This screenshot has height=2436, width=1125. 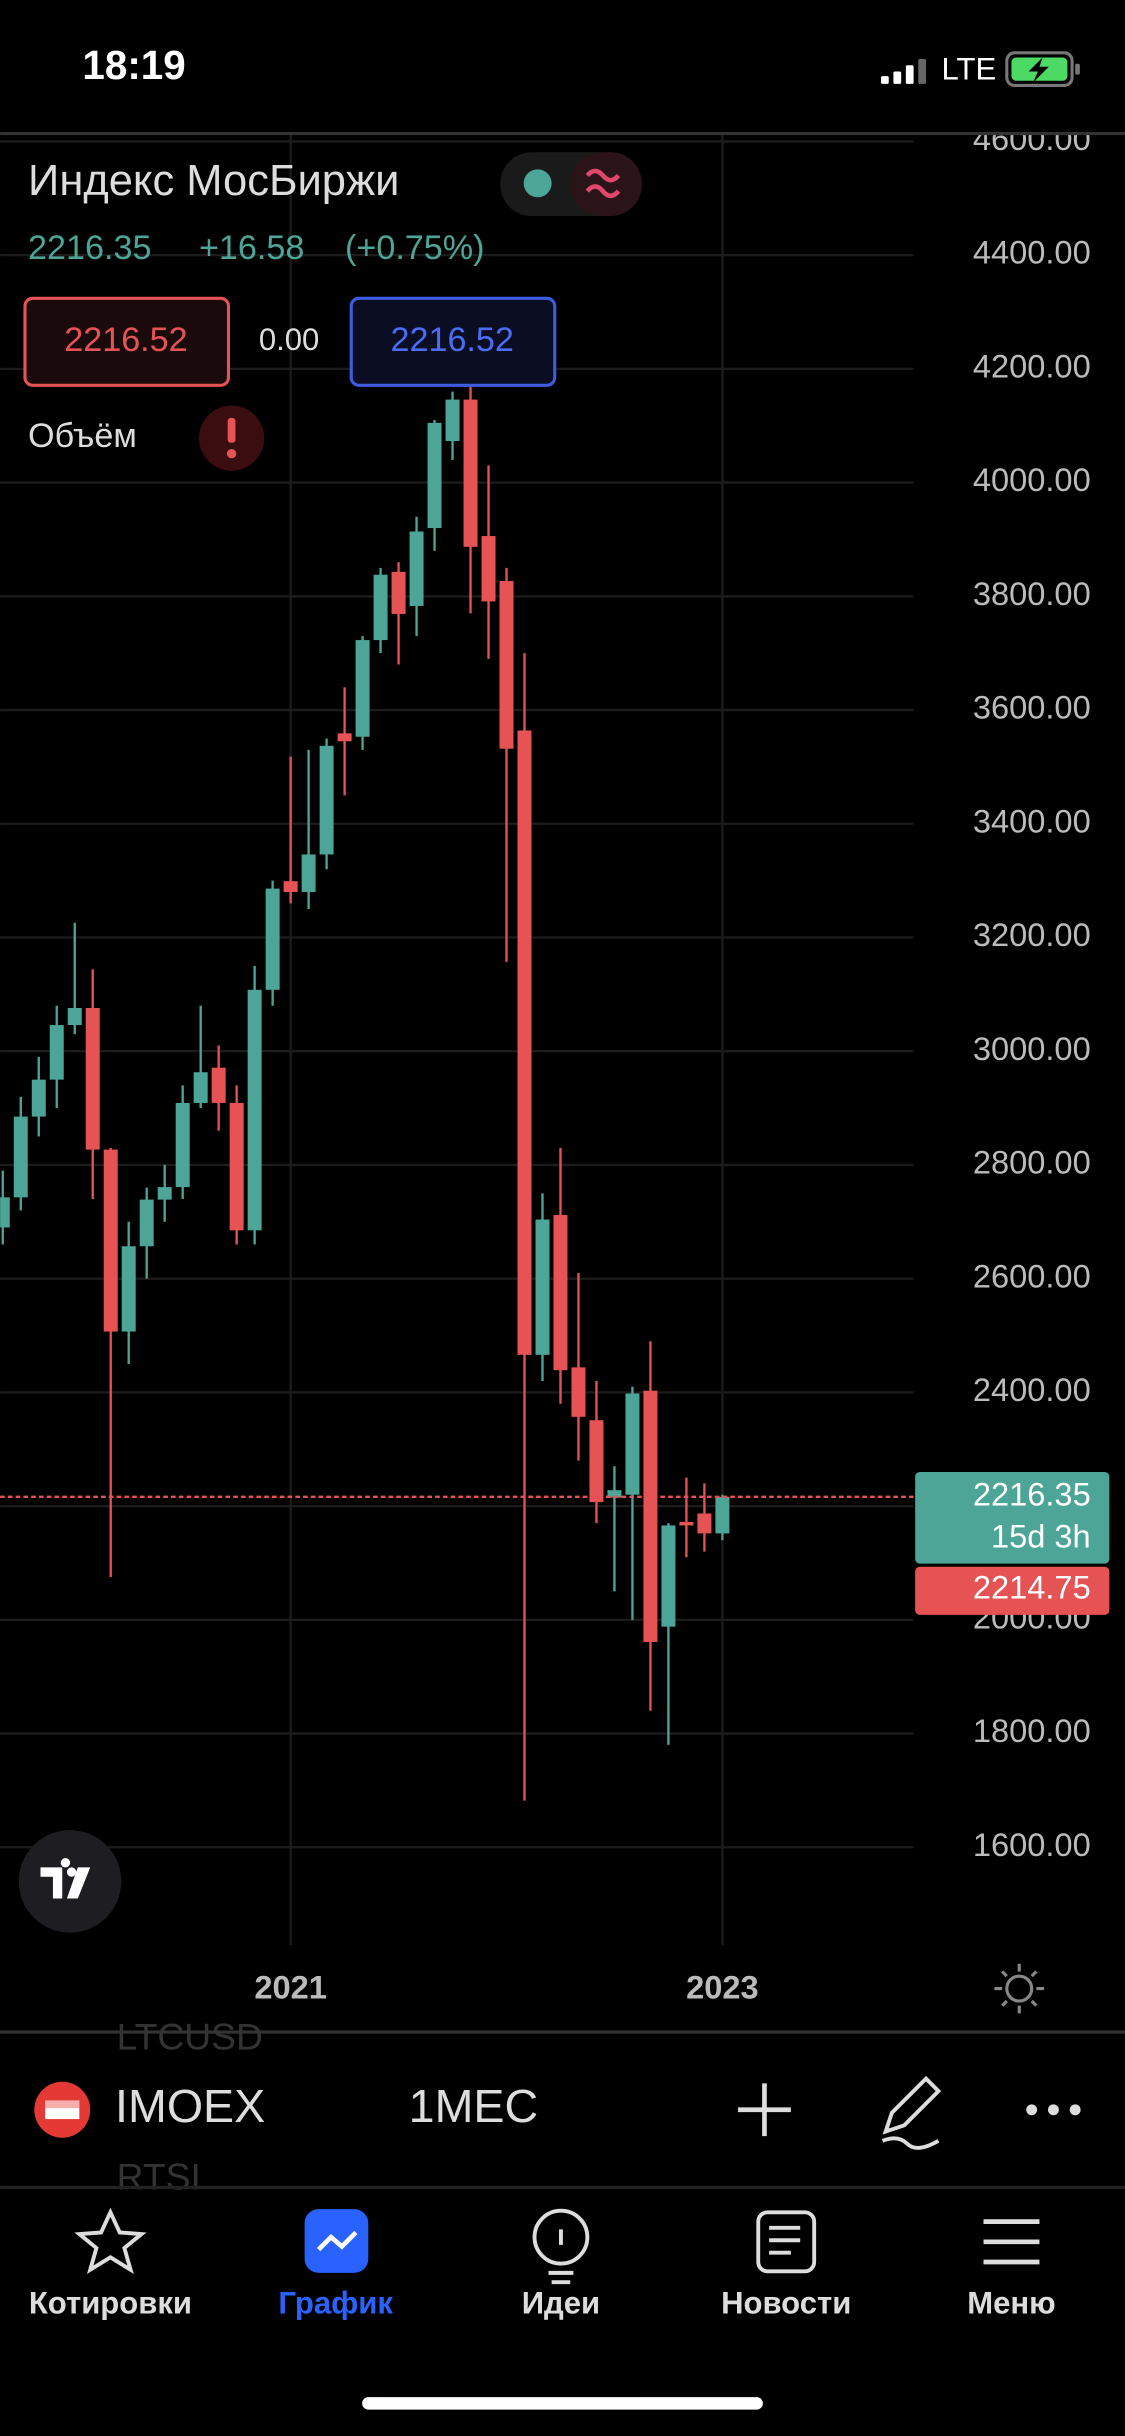 What do you see at coordinates (1042, 69) in the screenshot?
I see `battery-icon` at bounding box center [1042, 69].